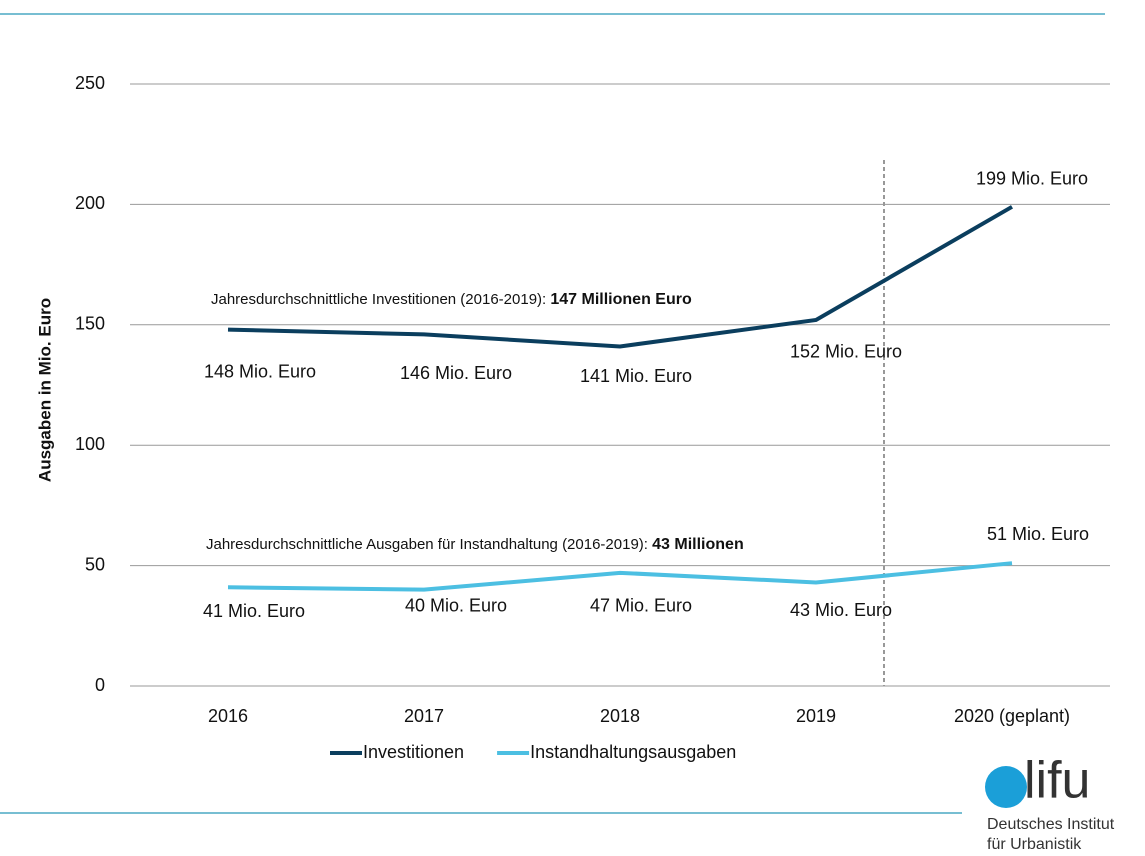 This screenshot has height=856, width=1145. Describe the element at coordinates (620, 716) in the screenshot. I see `x-tick-label: 2018` at that location.